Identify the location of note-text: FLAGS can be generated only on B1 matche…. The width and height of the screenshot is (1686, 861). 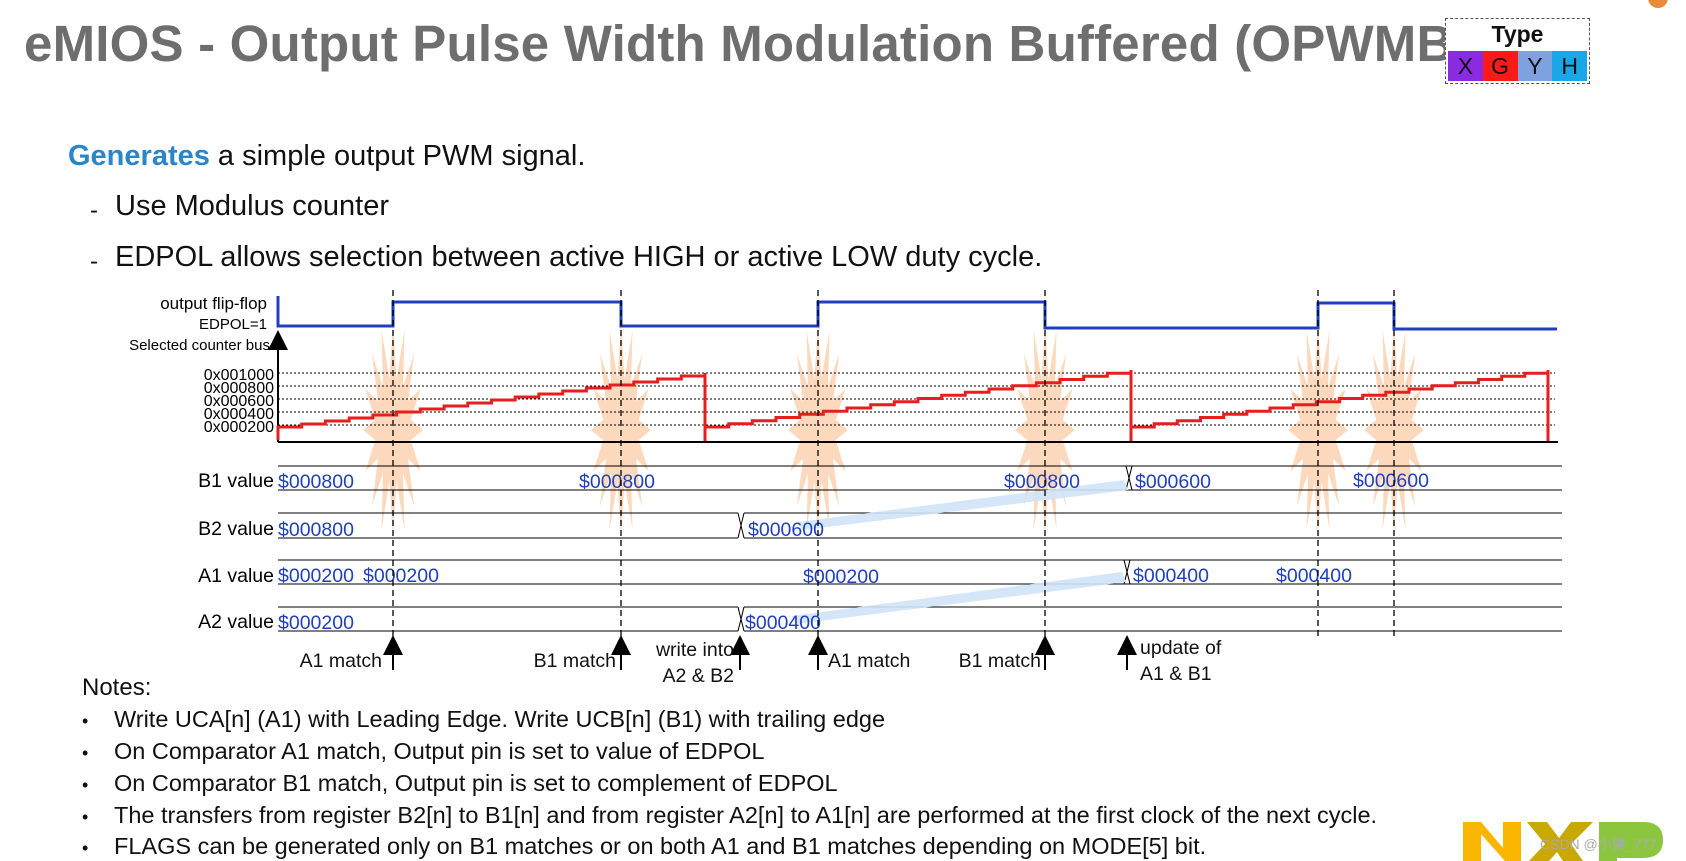
(660, 846).